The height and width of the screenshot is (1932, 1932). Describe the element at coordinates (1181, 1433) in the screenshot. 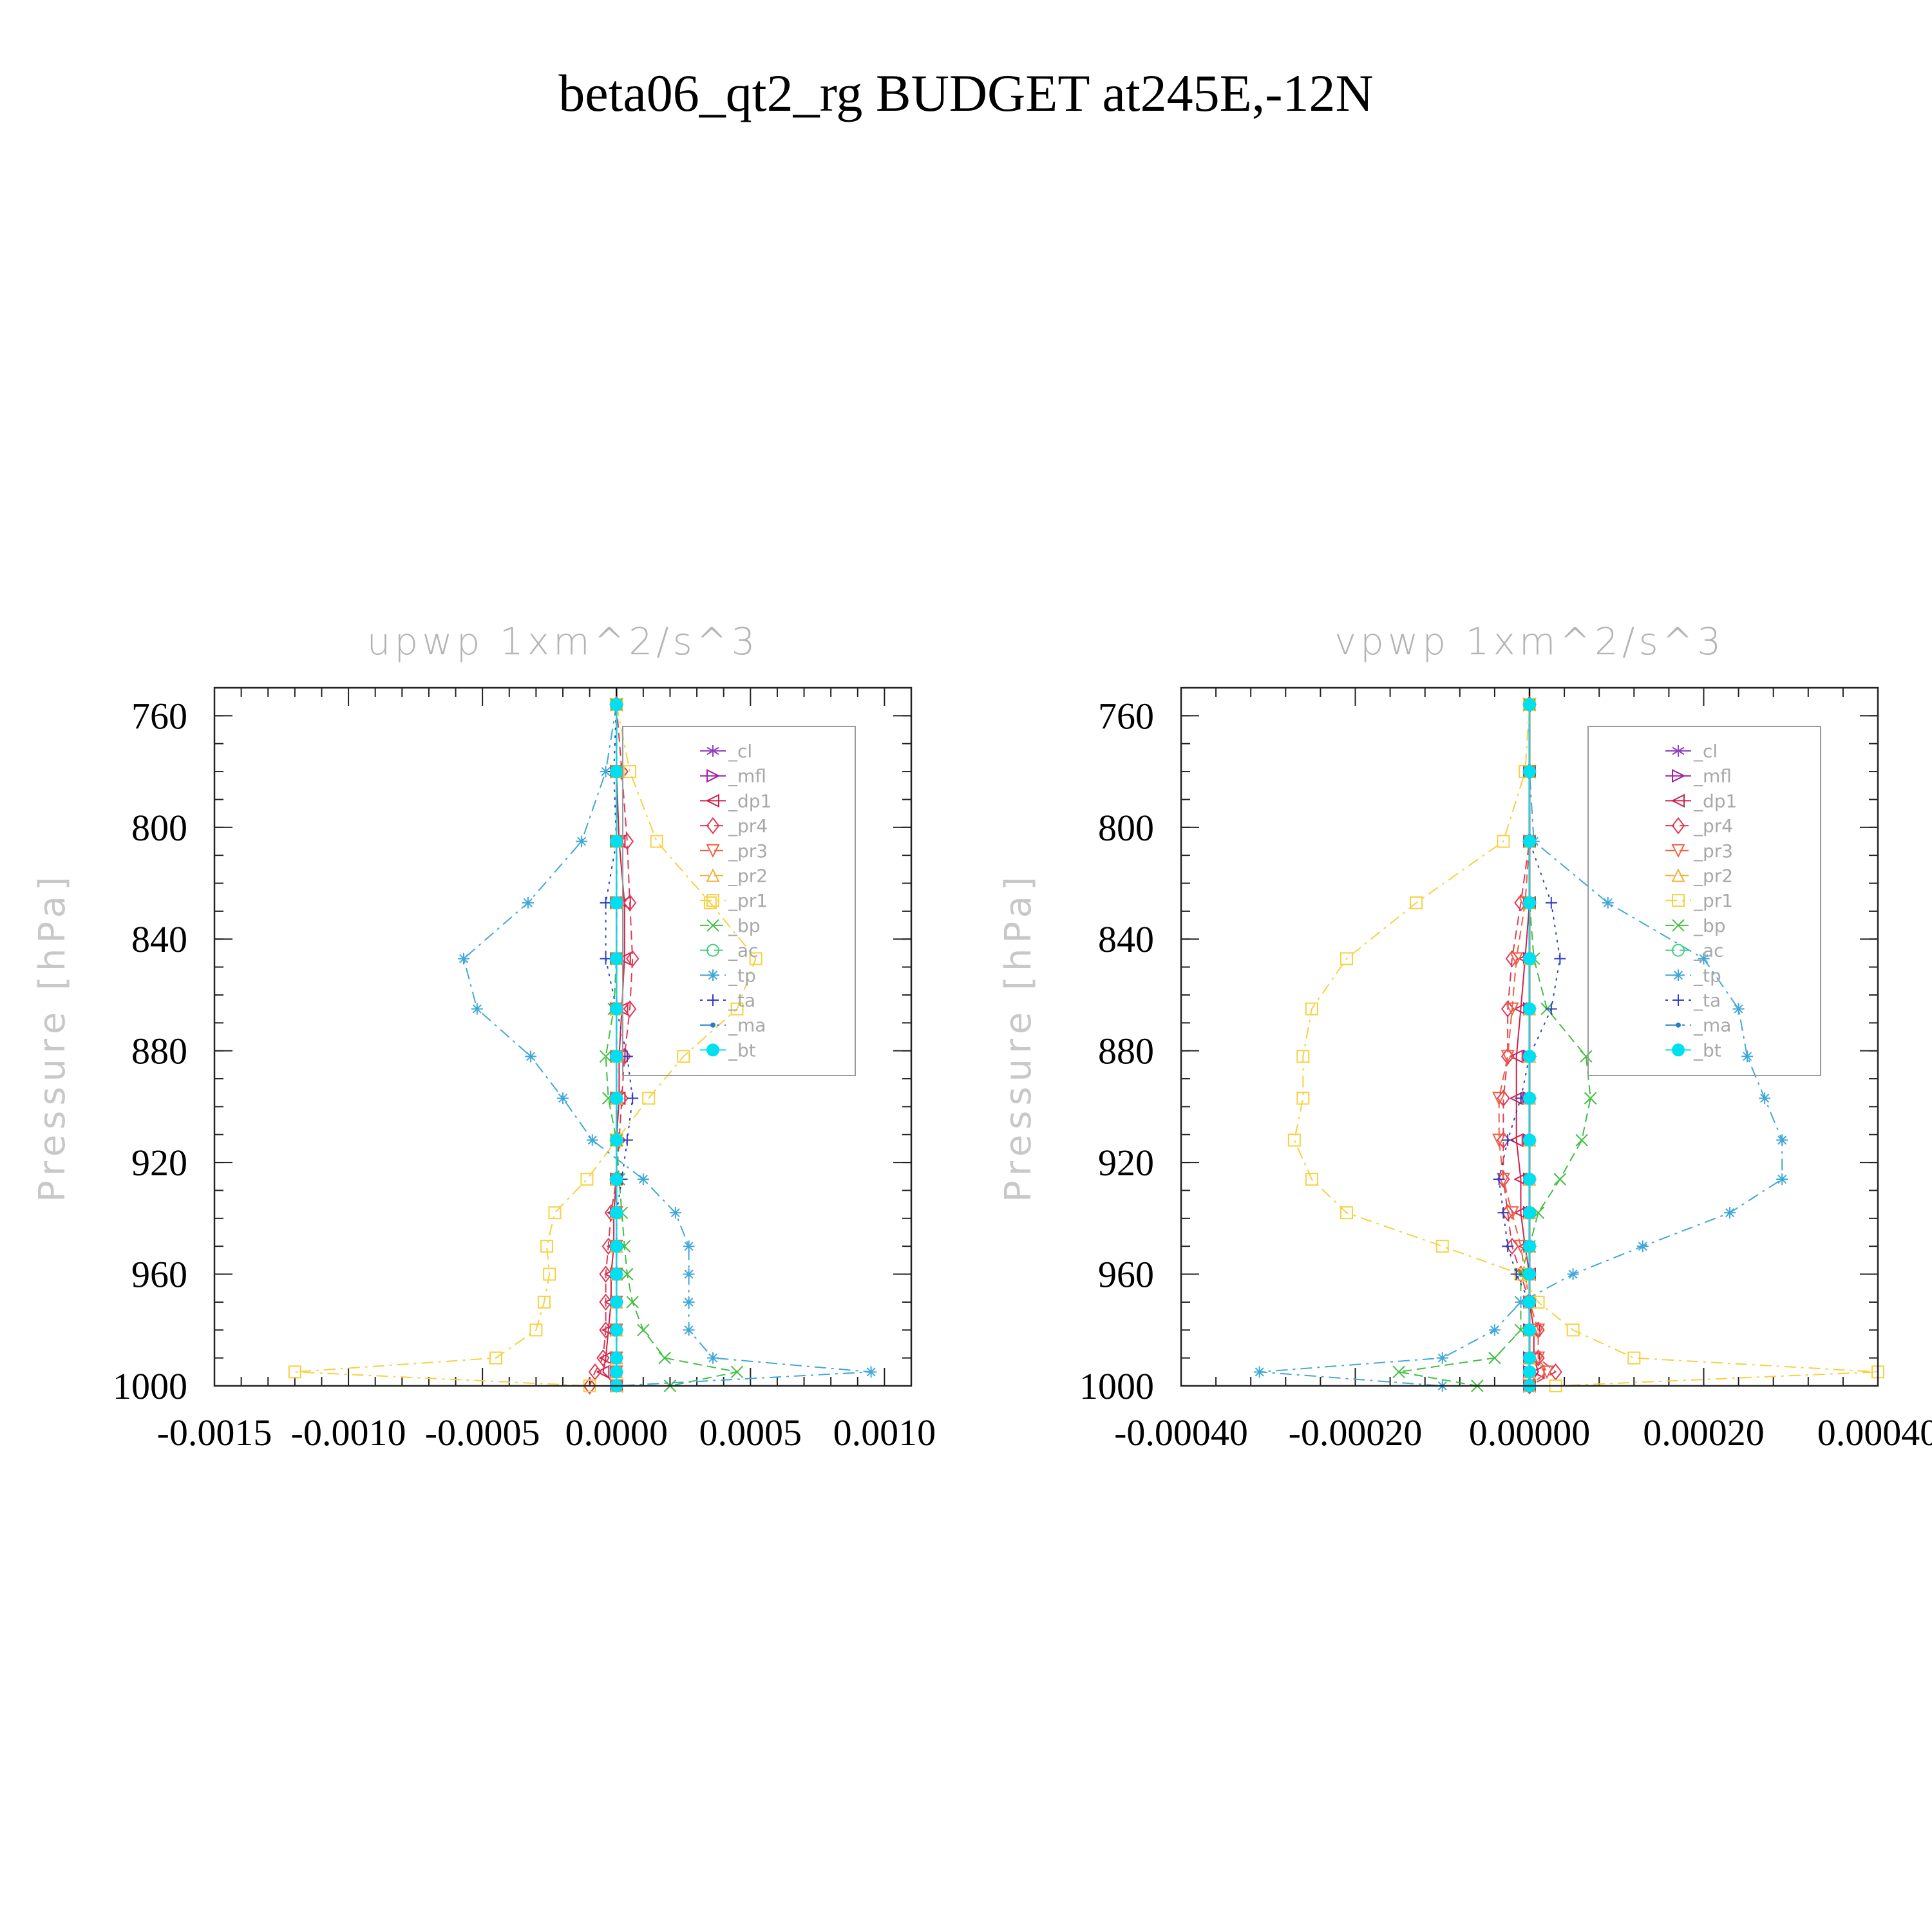

I see `x-tick-label: -0.00040` at that location.